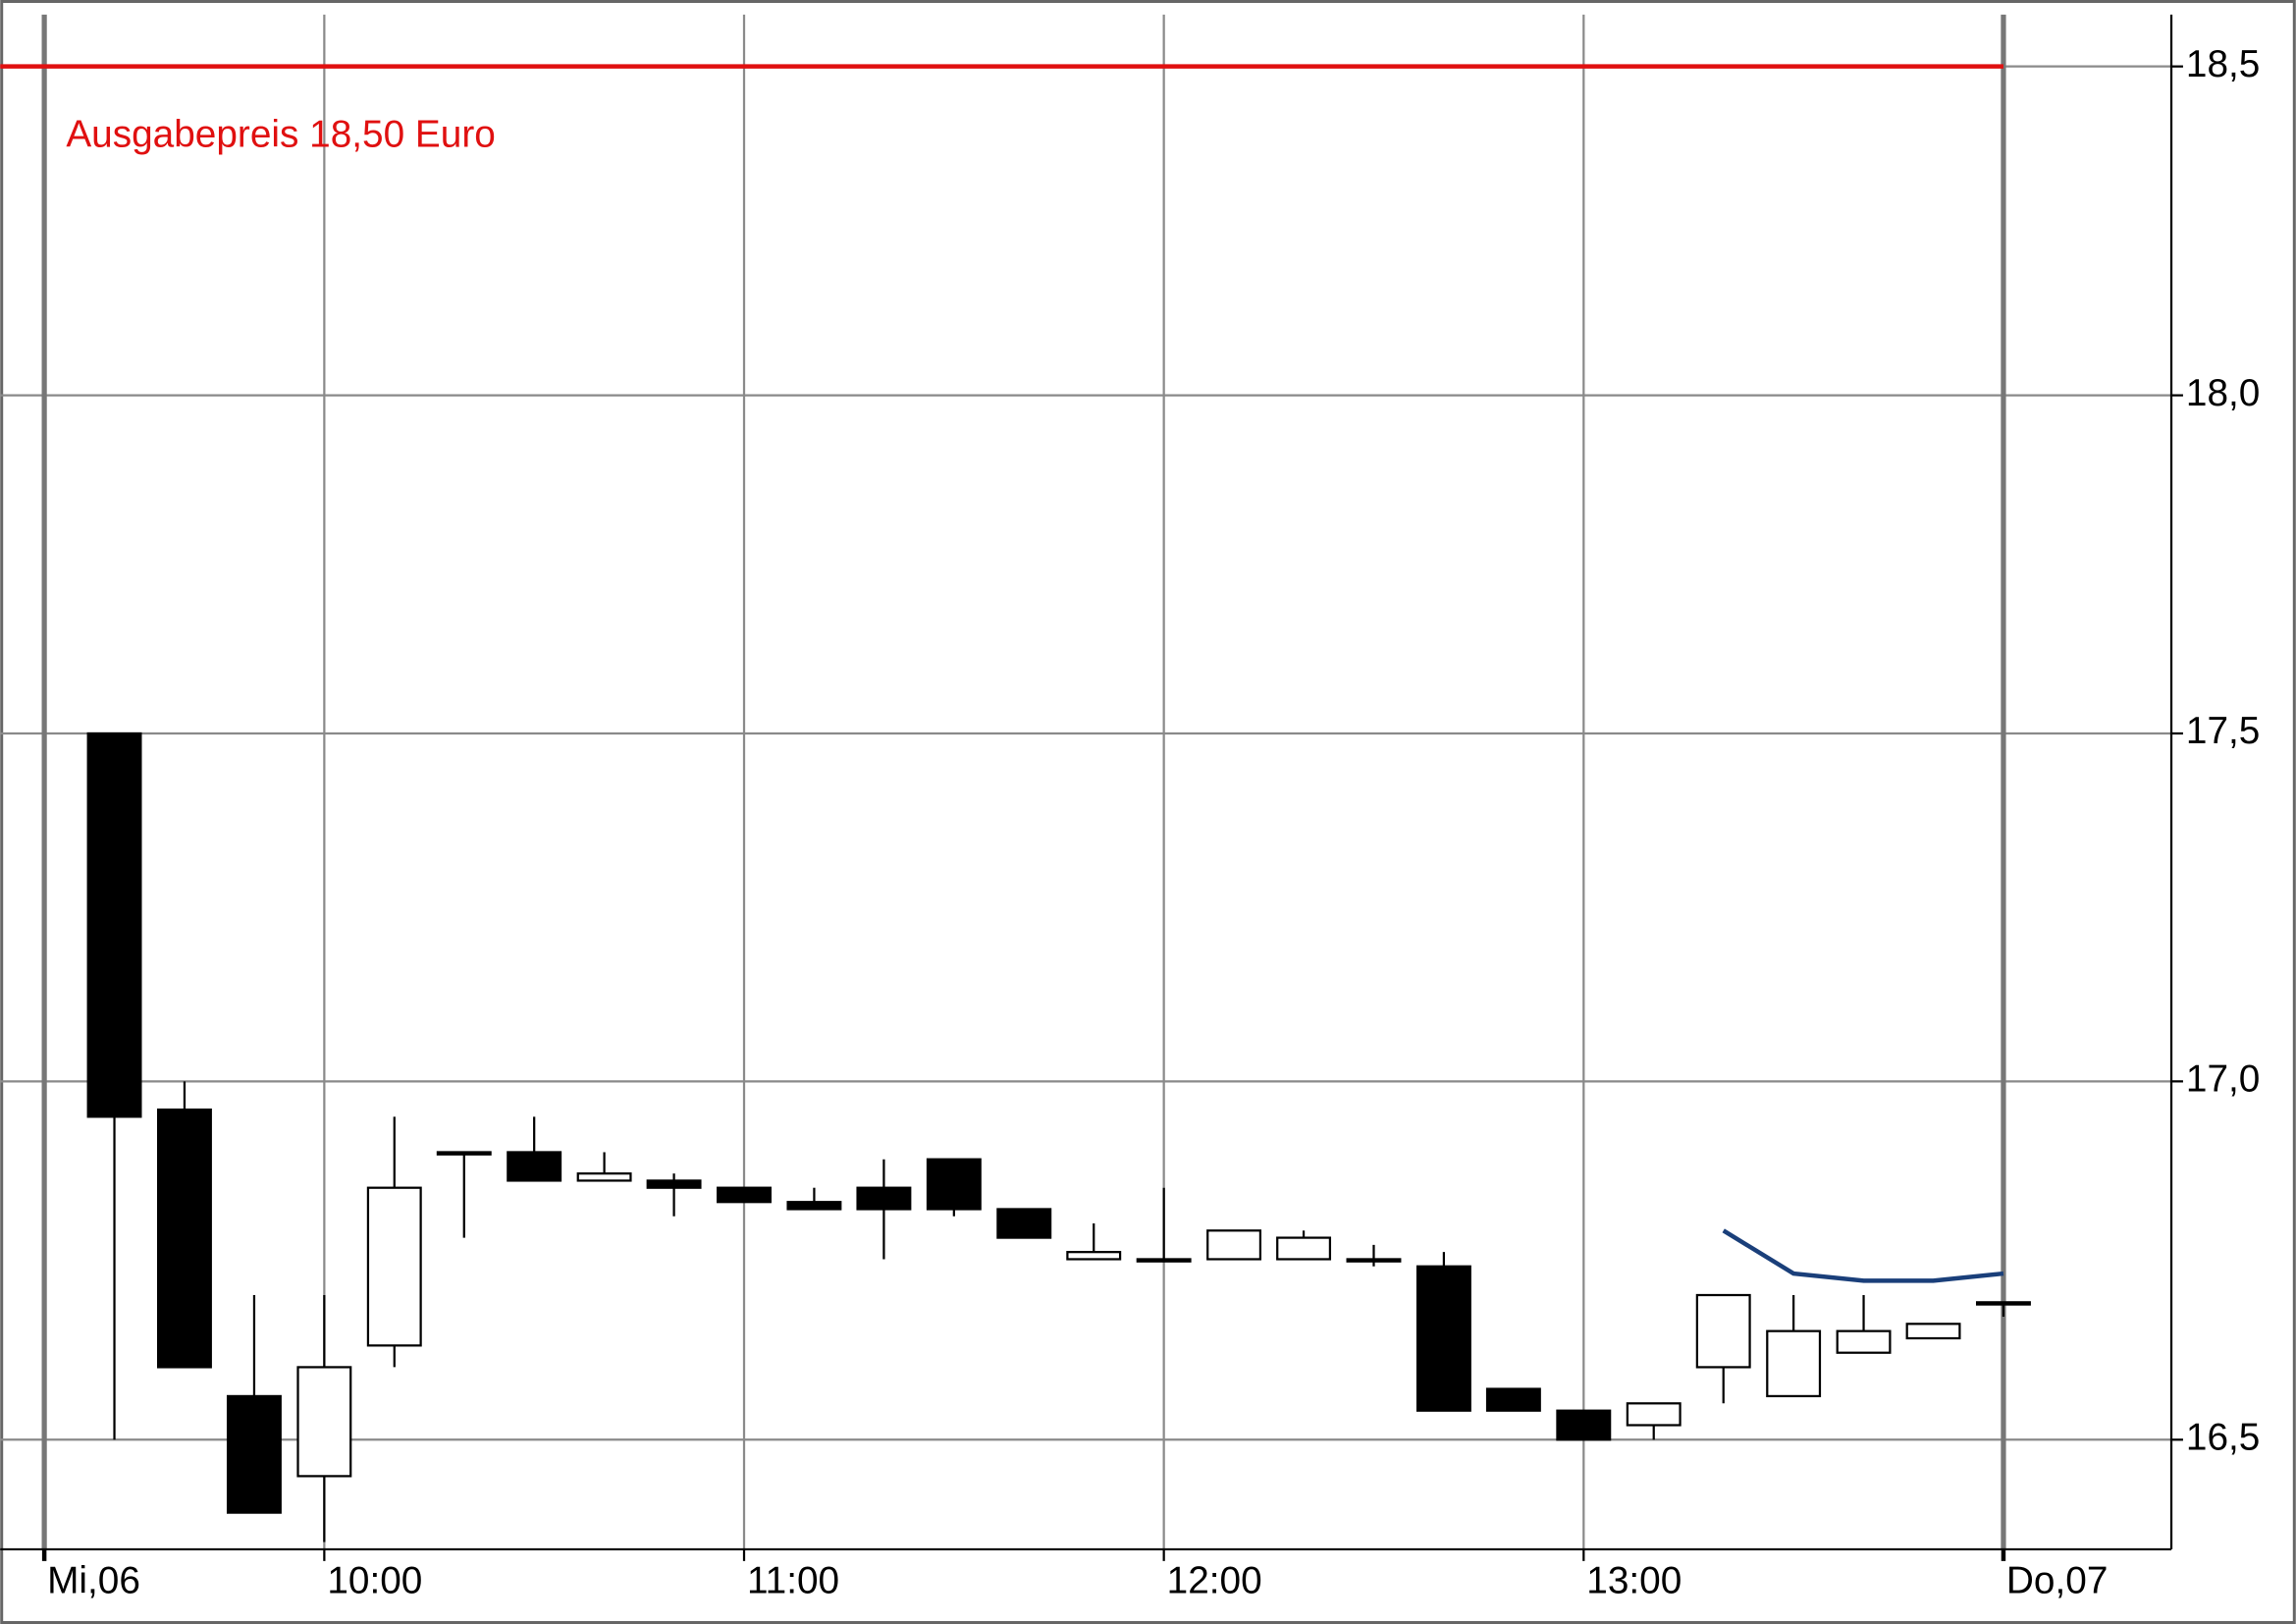 This screenshot has width=2296, height=1624. What do you see at coordinates (2223, 393) in the screenshot?
I see `y-tick-label: 18,0` at bounding box center [2223, 393].